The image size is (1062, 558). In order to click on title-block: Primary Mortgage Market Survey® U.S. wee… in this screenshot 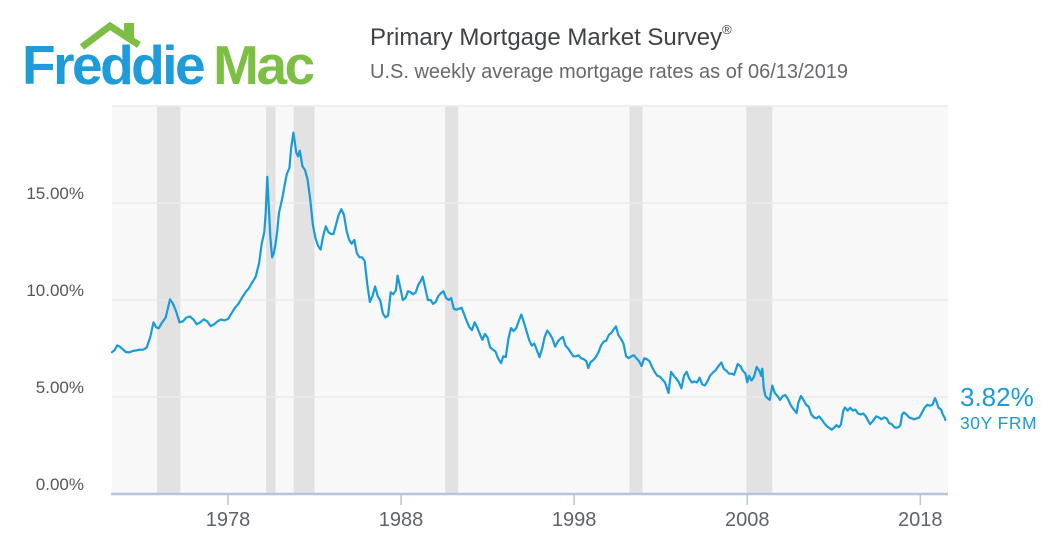, I will do `click(609, 53)`.